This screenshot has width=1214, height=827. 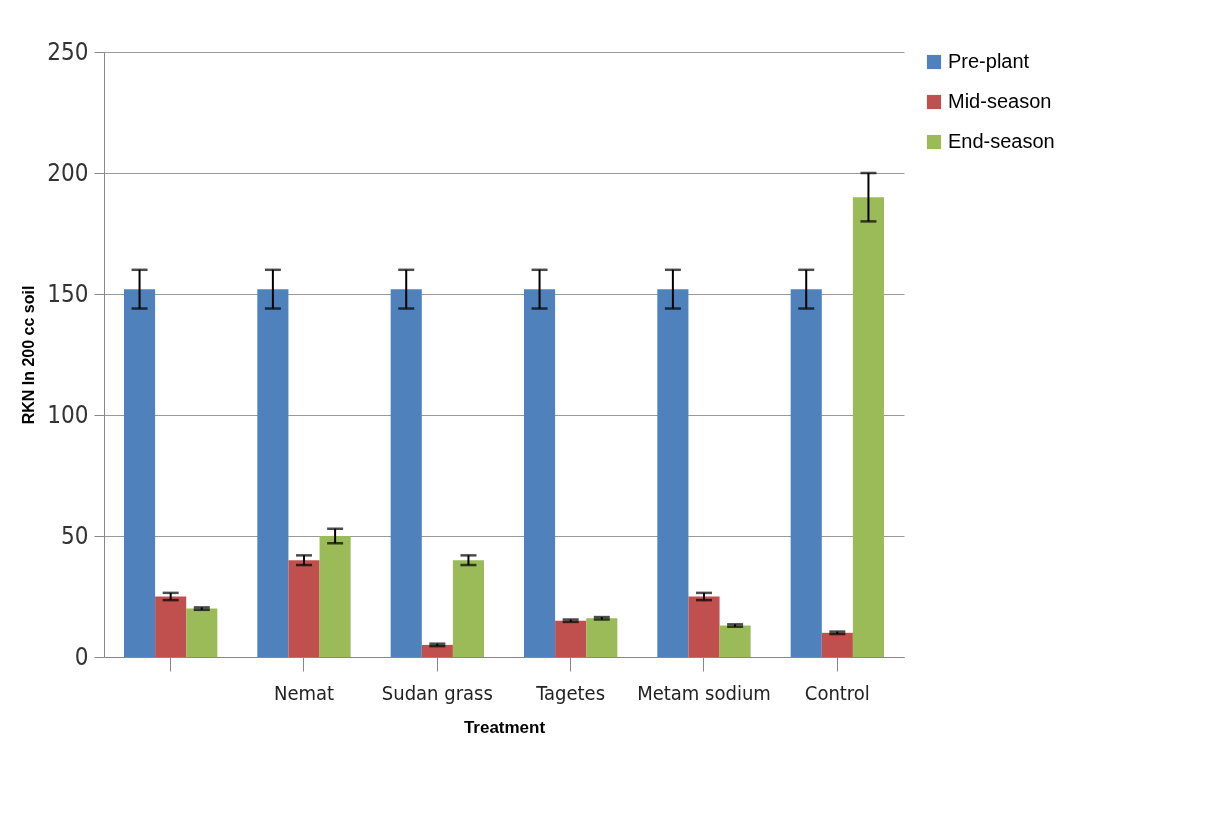 What do you see at coordinates (437, 692) in the screenshot?
I see `x-tick-label: Sudan grass` at bounding box center [437, 692].